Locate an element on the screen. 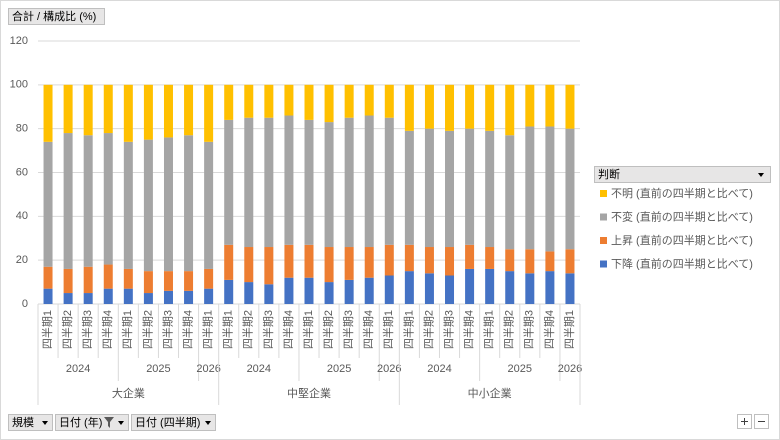 This screenshot has width=780, height=440. legend-label: 不変 (直前の四半期と比べて) is located at coordinates (682, 216).